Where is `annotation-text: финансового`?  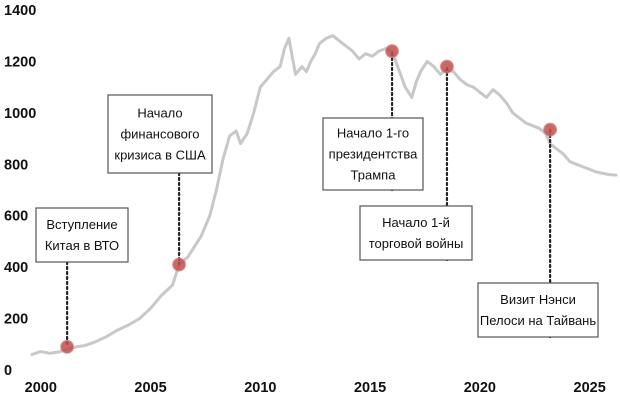 annotation-text: финансового is located at coordinates (159, 134).